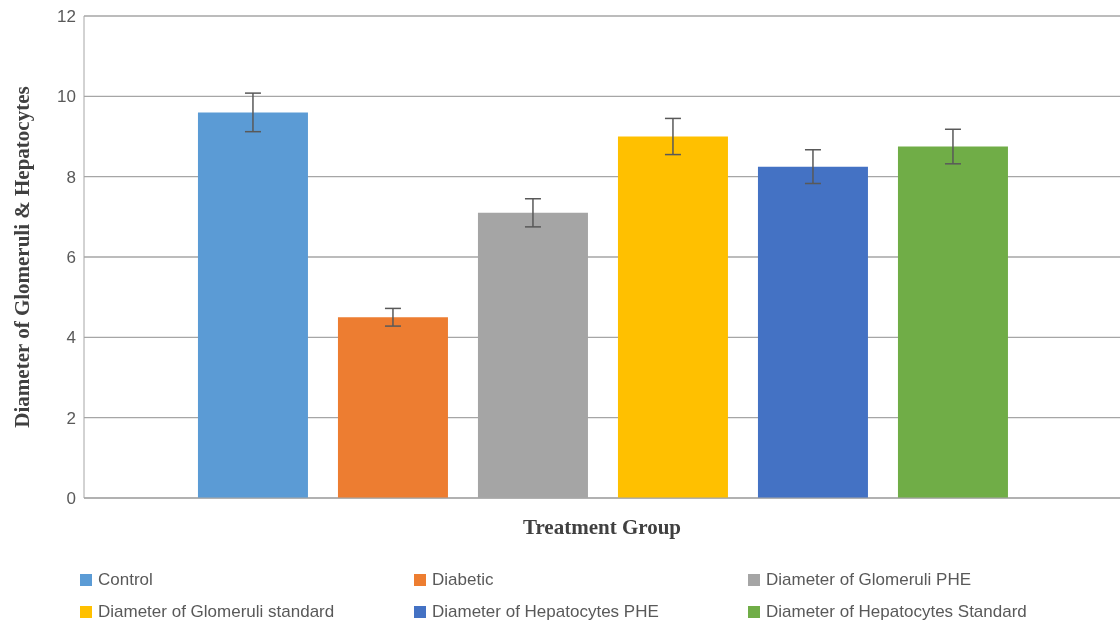 The height and width of the screenshot is (633, 1120). Describe the element at coordinates (71, 177) in the screenshot. I see `y-tick-label: 8` at that location.